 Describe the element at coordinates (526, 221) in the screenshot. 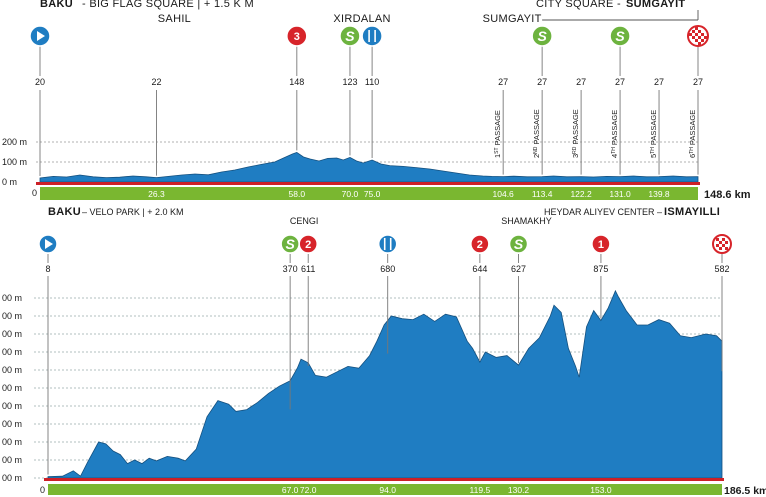

I see `place-shamakhy: SHAMAKHY` at that location.